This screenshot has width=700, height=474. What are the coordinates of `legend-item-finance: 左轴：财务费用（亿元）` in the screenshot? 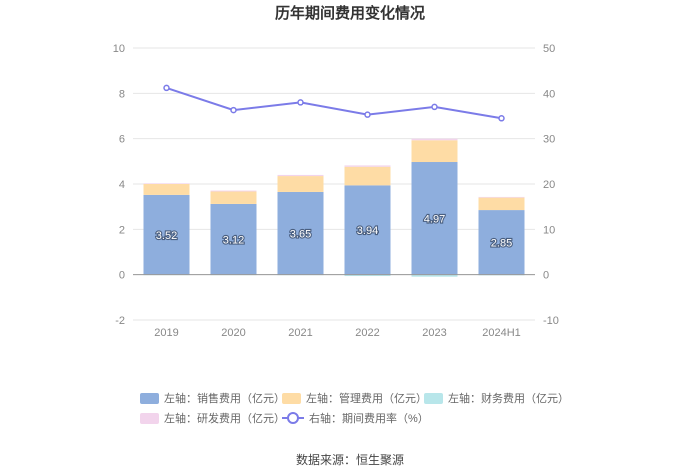 It's located at (496, 398).